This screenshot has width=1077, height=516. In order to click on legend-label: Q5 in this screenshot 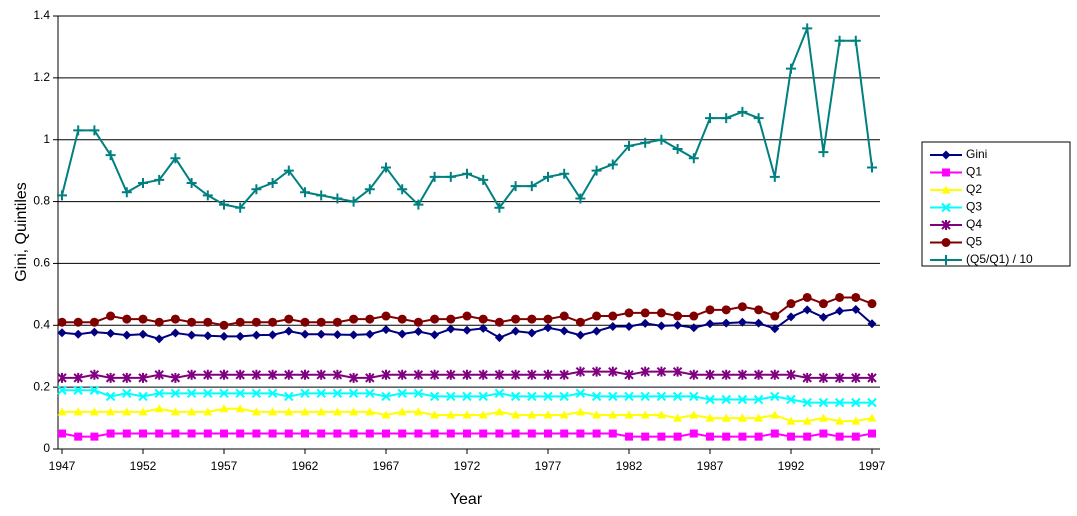, I will do `click(974, 242)`.